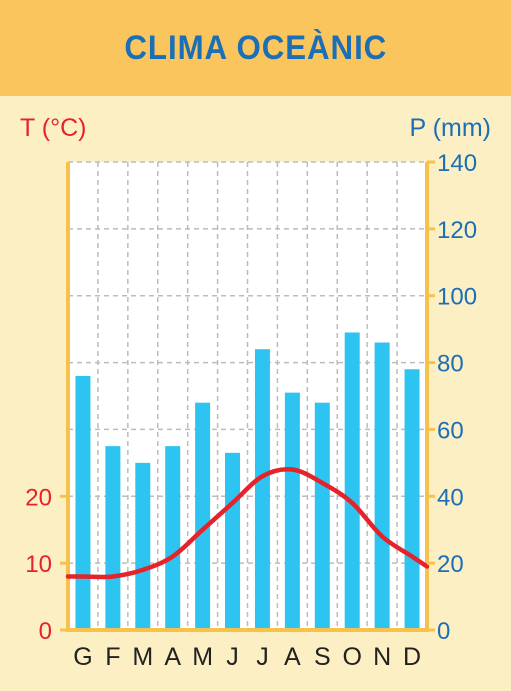 This screenshot has width=511, height=691. Describe the element at coordinates (457, 297) in the screenshot. I see `precipitation-tick-label: 100` at that location.